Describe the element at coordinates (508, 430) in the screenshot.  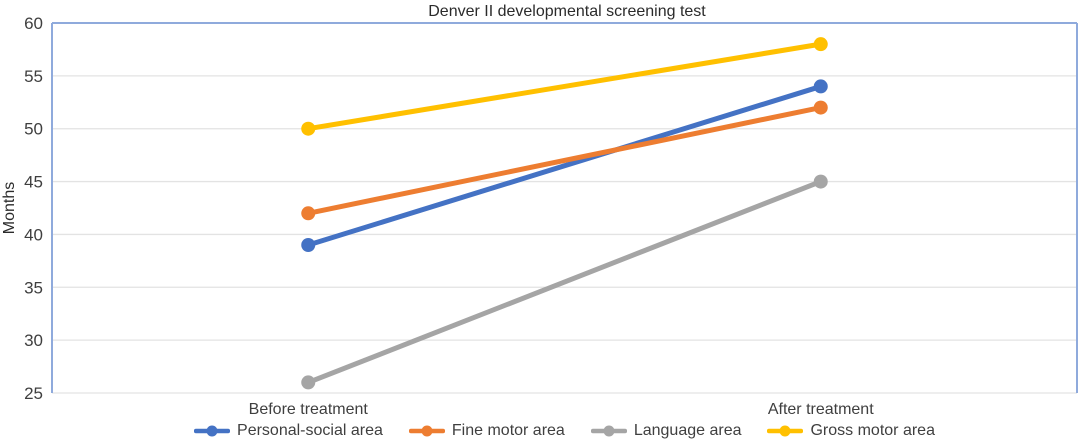
I see `legend-label: Fine motor area` at that location.